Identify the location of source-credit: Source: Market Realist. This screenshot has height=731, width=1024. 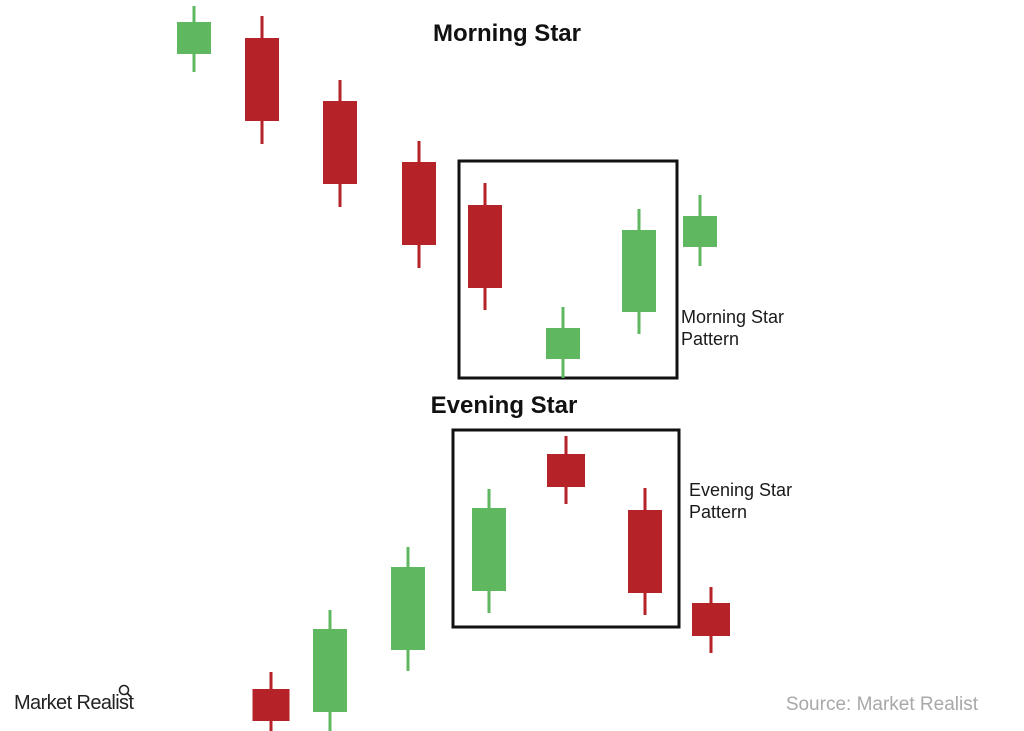
(882, 704).